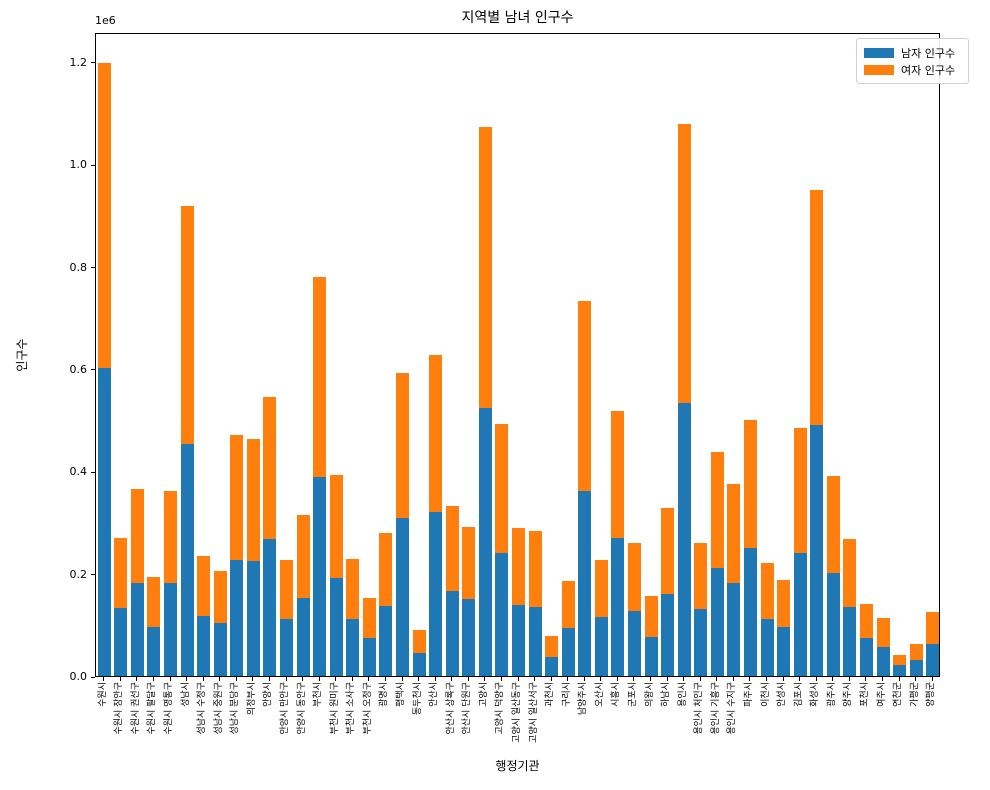  What do you see at coordinates (533, 712) in the screenshot?
I see `x-tick-label: 고양시 일산서구` at bounding box center [533, 712].